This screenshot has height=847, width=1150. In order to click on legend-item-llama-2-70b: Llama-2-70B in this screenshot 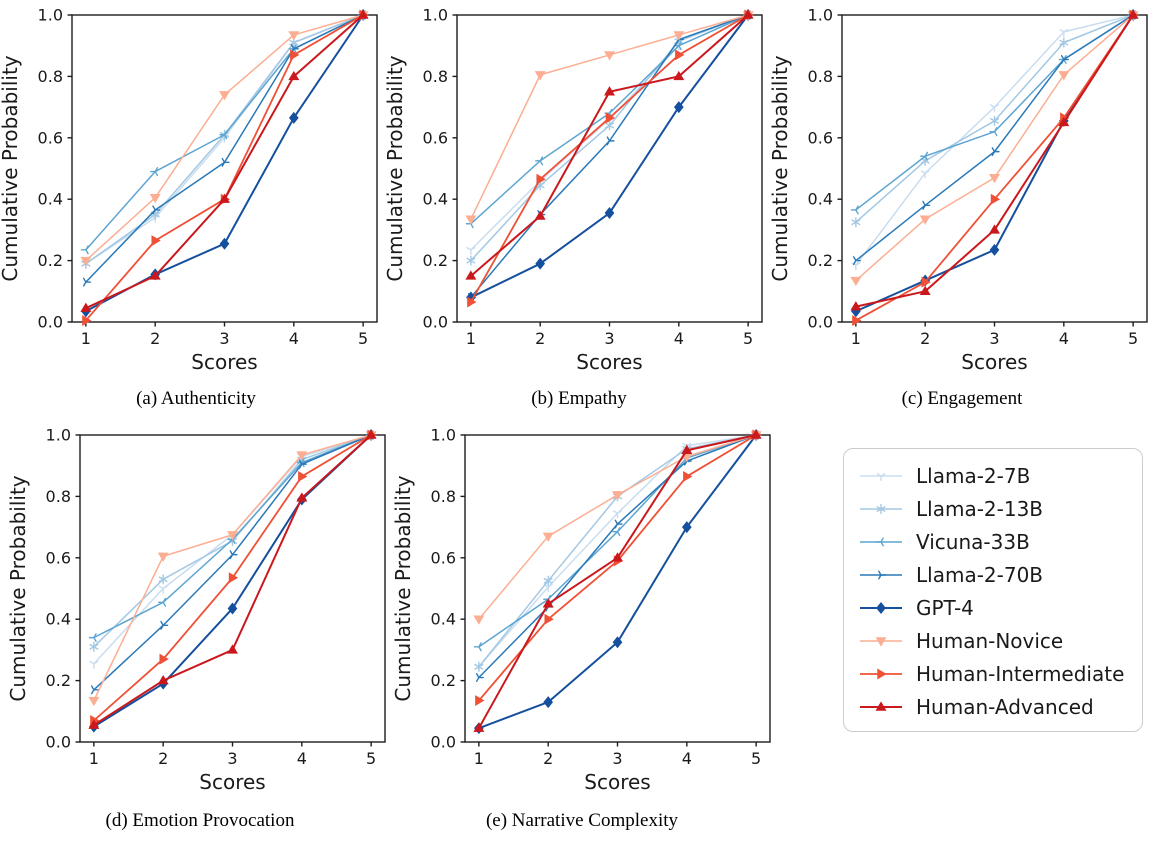, I will do `click(1000, 574)`.